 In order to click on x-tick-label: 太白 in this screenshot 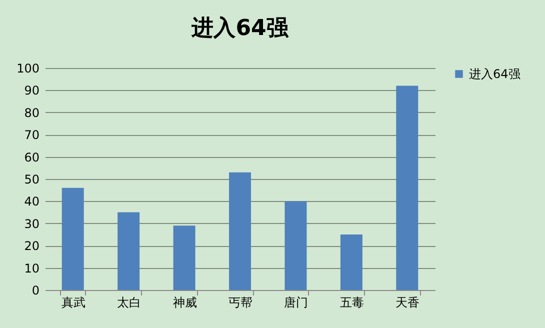, I will do `click(129, 303)`.